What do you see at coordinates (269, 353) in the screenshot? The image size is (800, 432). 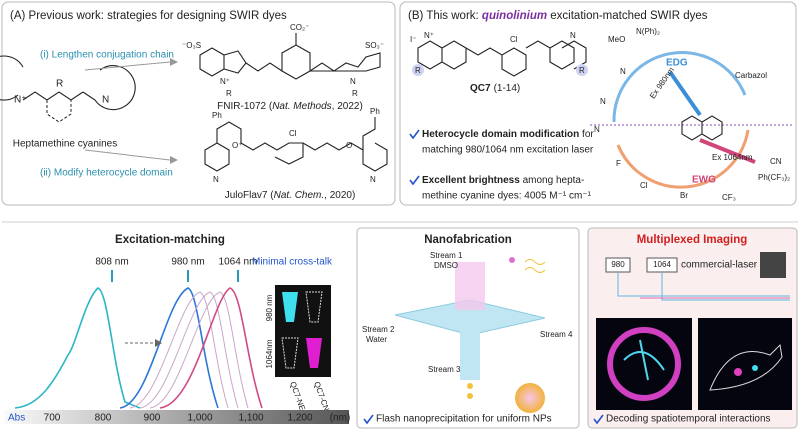 I see `inset-row-label: 1064nm` at bounding box center [269, 353].